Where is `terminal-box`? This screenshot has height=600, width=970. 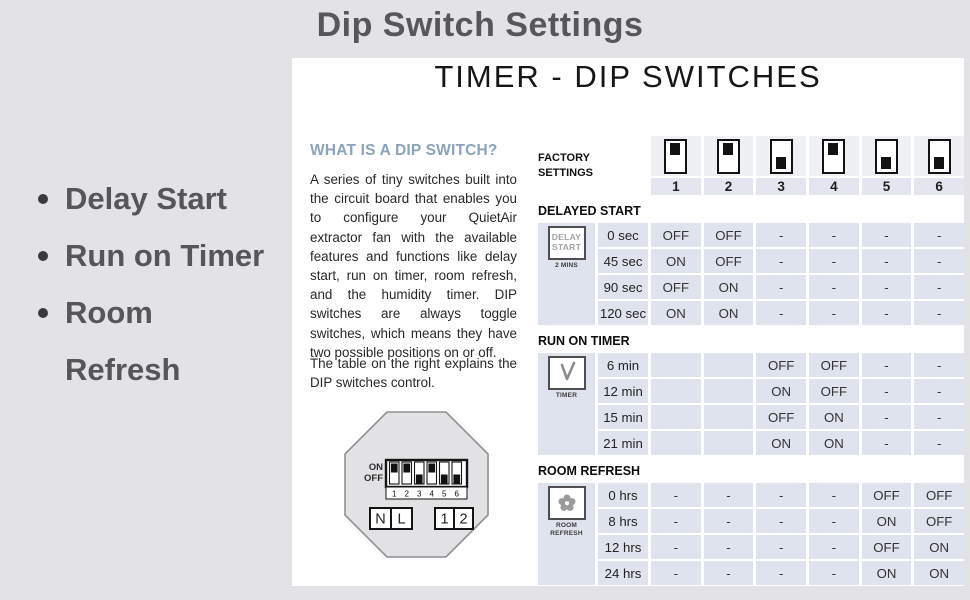 terminal-box is located at coordinates (401, 518).